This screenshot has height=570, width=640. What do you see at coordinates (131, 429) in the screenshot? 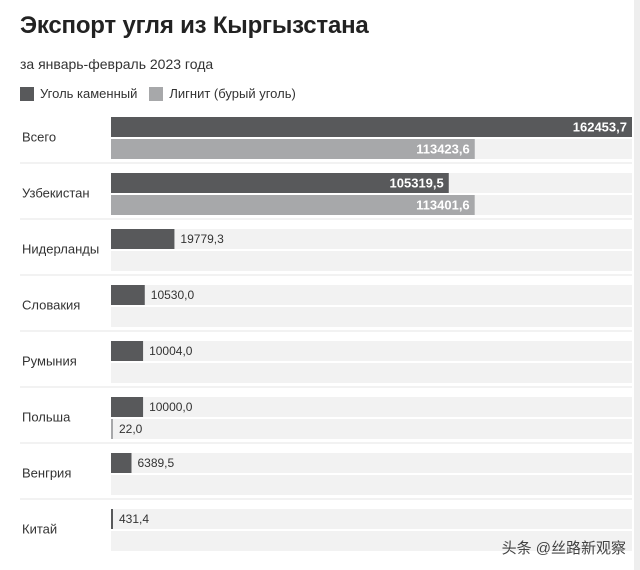
I see `data-label-lignite: 22,0` at bounding box center [131, 429].